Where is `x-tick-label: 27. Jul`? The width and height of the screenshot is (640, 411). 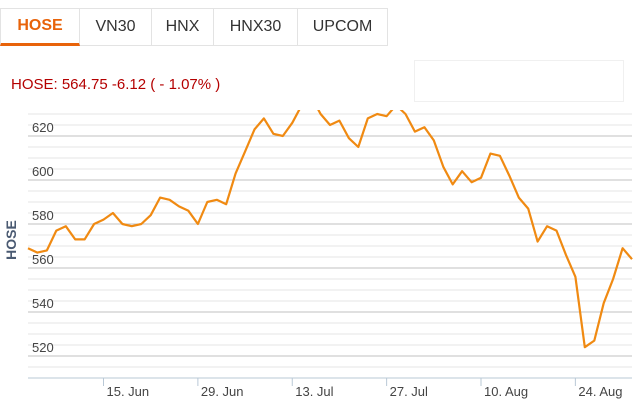
x-tick-label: 27. Jul is located at coordinates (409, 391).